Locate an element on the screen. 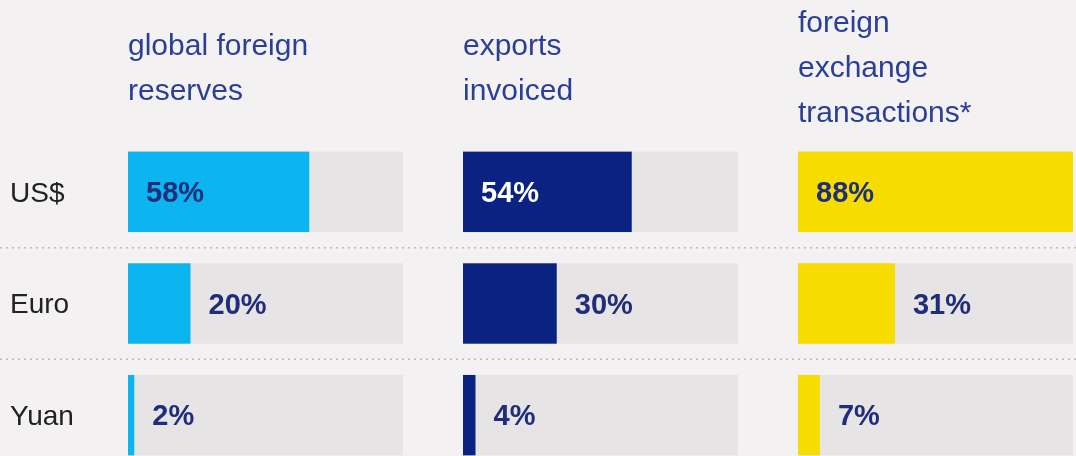 Image resolution: width=1076 pixels, height=456 pixels. data-label: 88% is located at coordinates (845, 191).